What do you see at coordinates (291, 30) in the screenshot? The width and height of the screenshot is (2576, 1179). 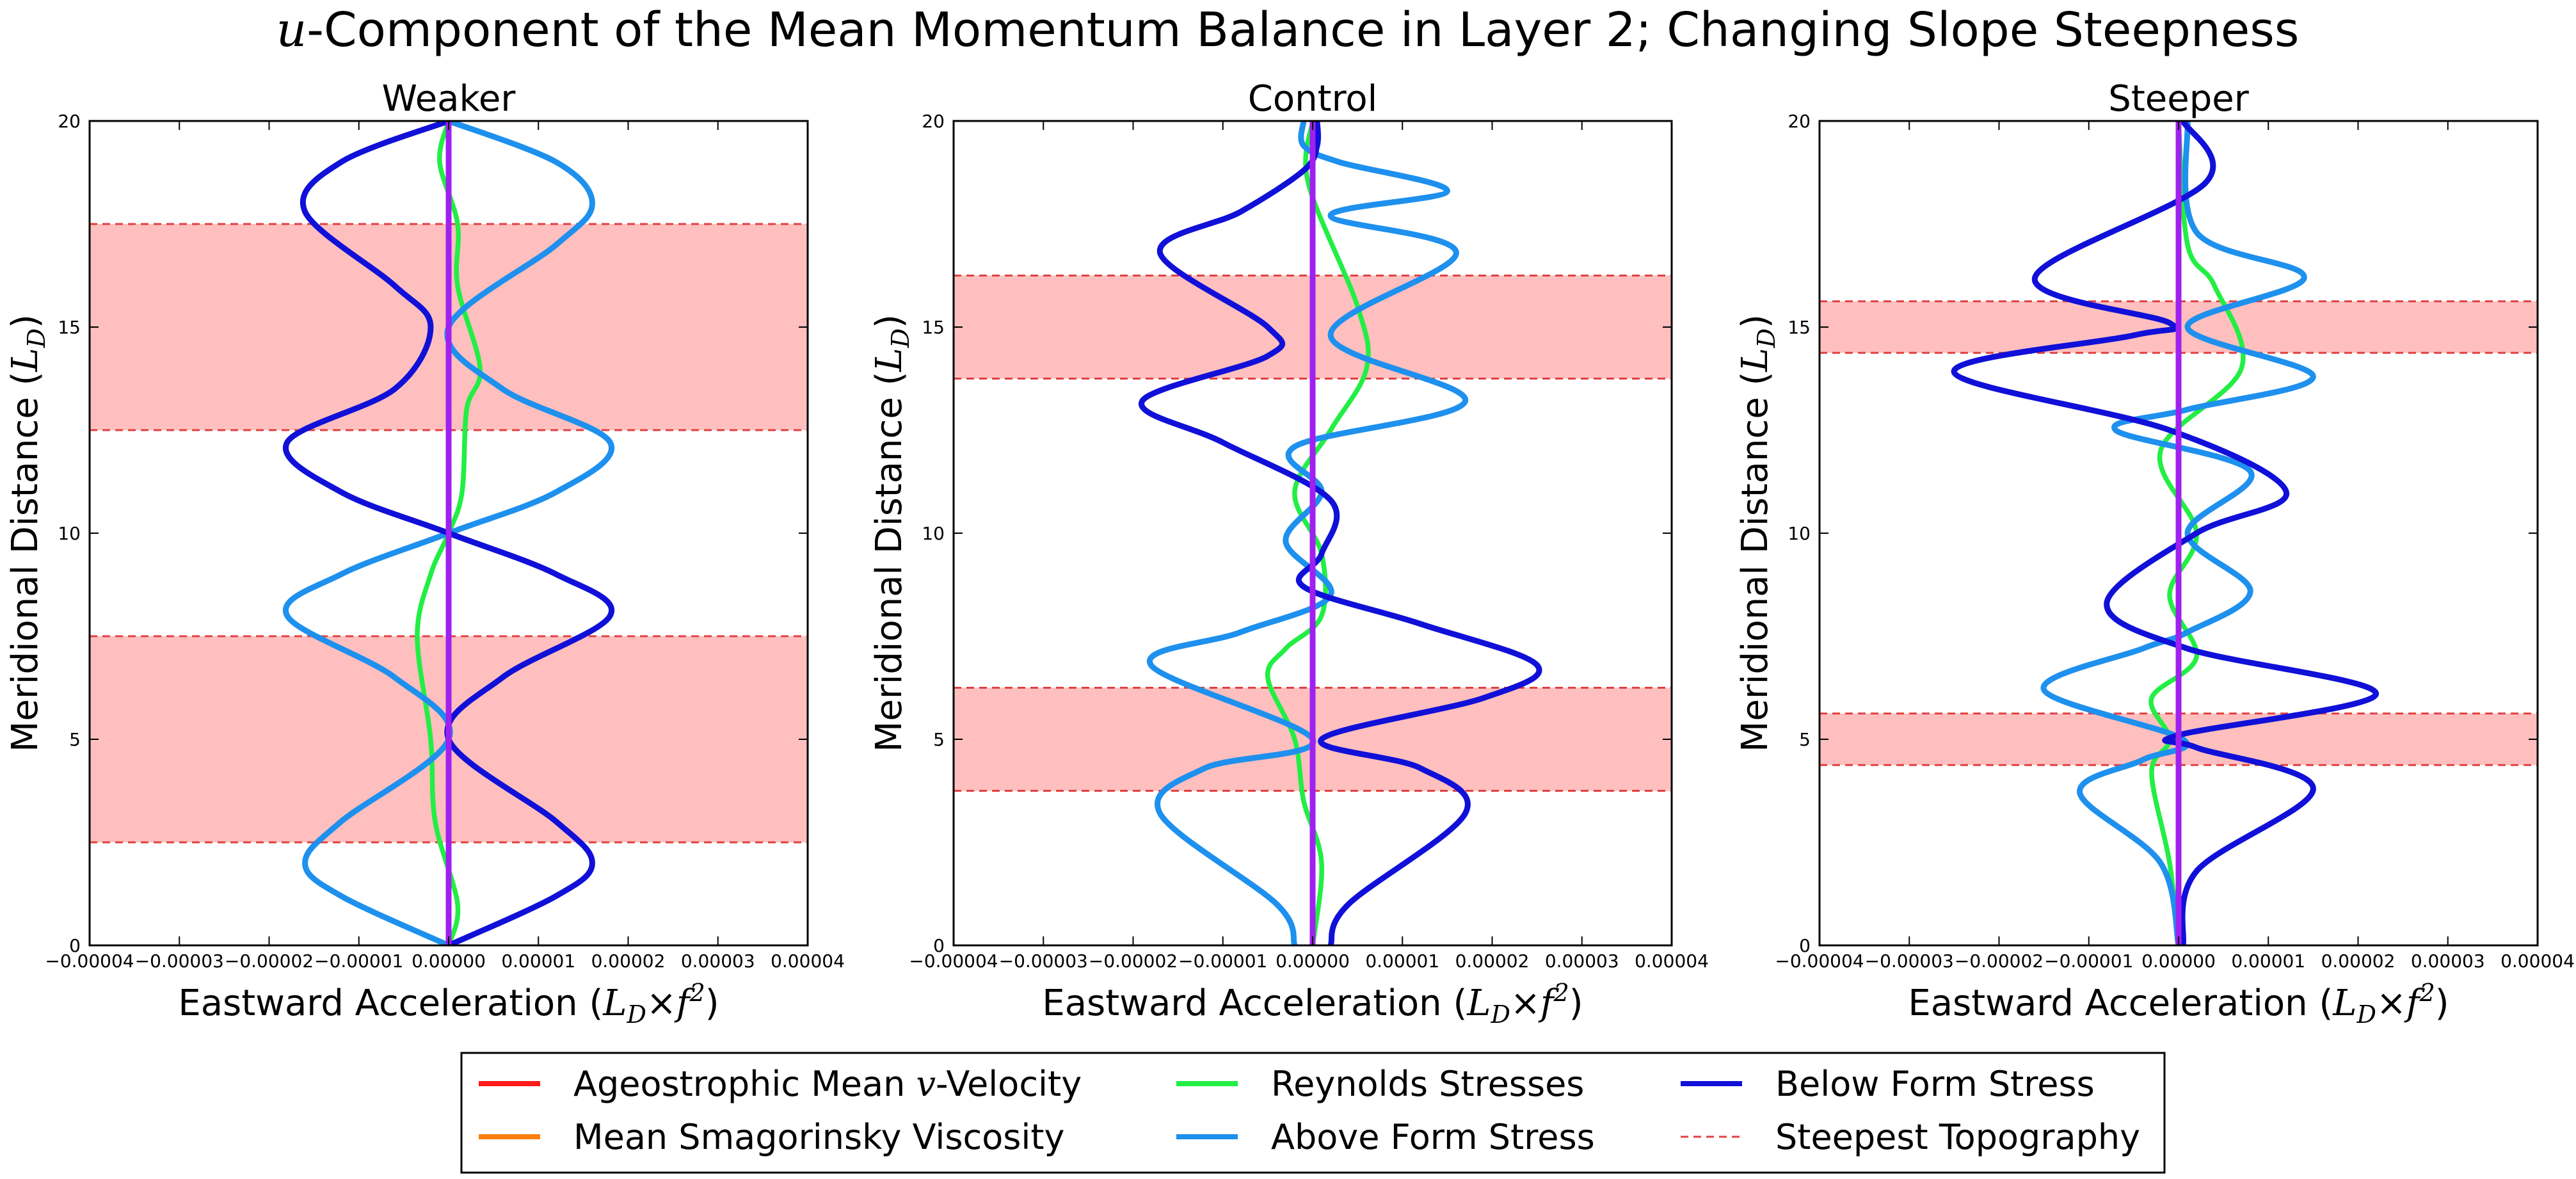 I see `figure-title-math: u` at bounding box center [291, 30].